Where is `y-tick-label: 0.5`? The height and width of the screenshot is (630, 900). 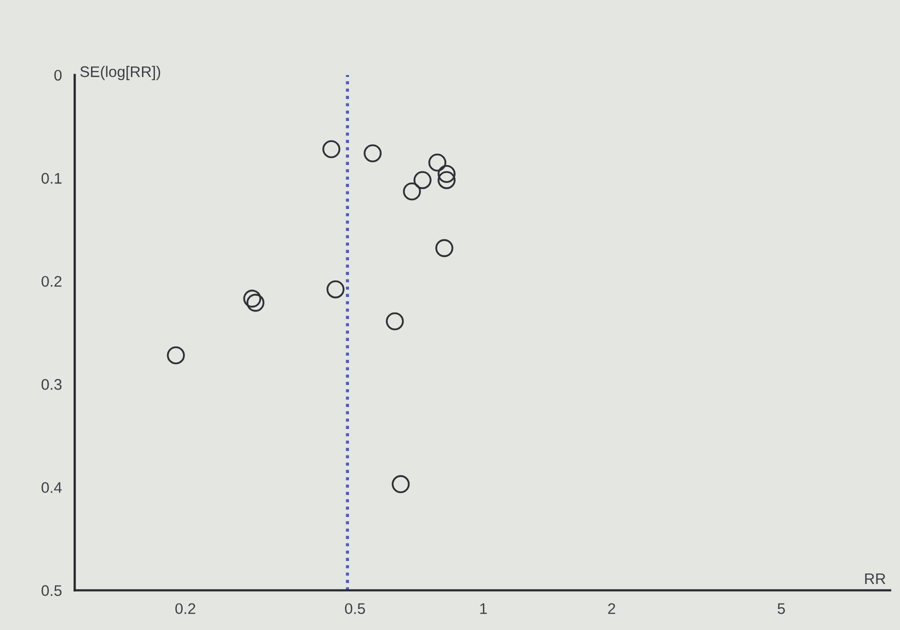 y-tick-label: 0.5 is located at coordinates (52, 590).